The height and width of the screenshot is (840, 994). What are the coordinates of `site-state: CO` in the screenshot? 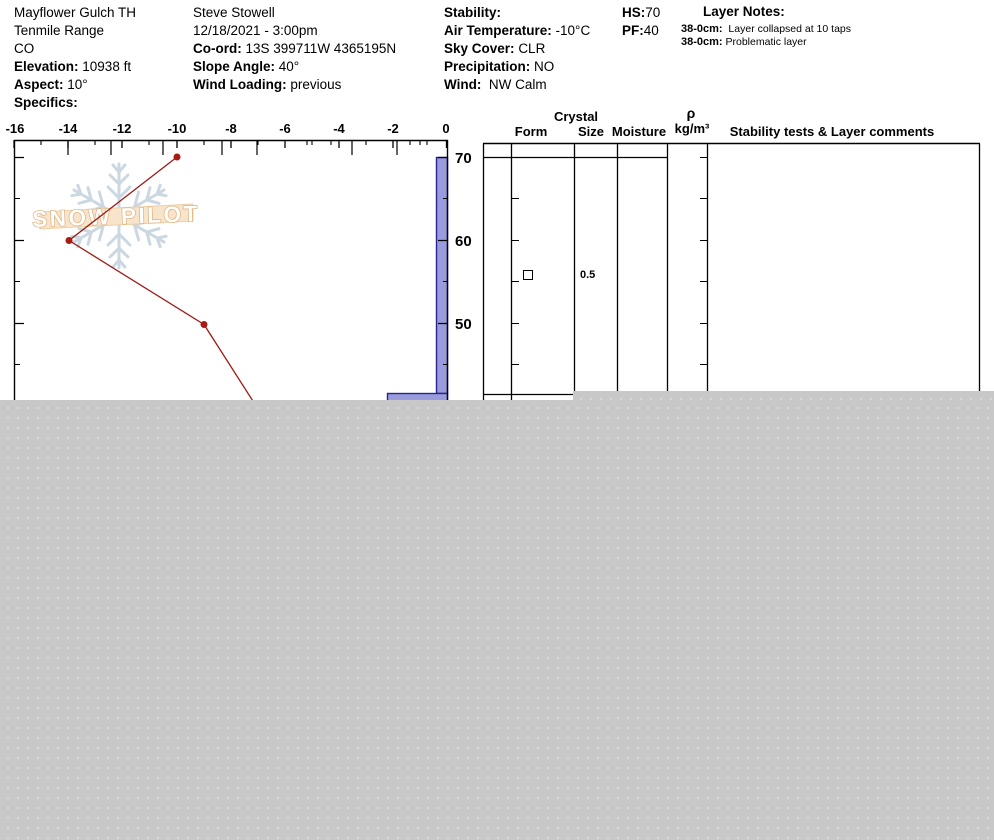 It's located at (24, 48).